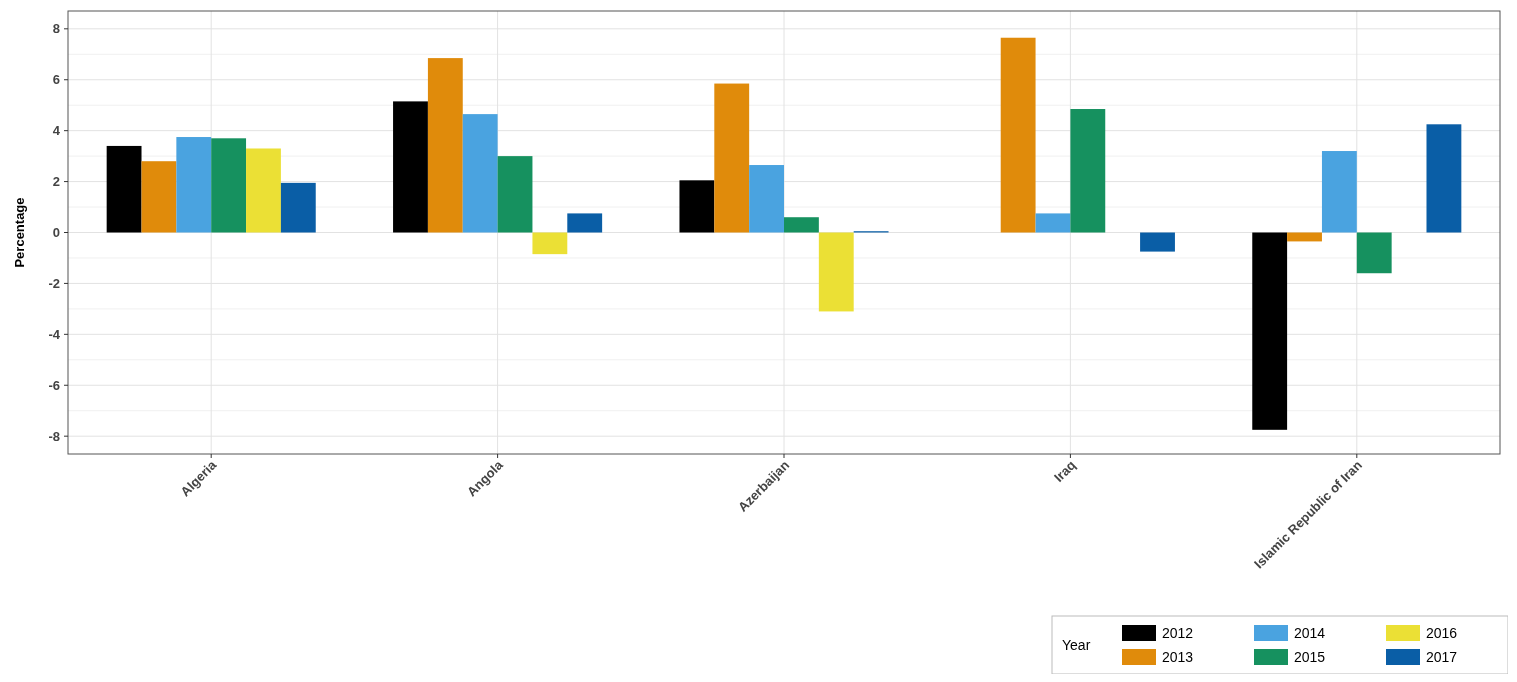  Describe the element at coordinates (1076, 644) in the screenshot. I see `legend-title: Year` at that location.